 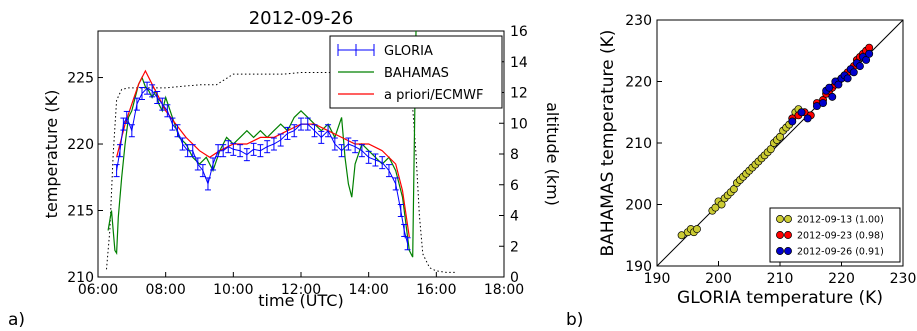 I want to click on chart-a-legend: GLORIA BAHAMAS a priori/ECMWF, so click(x=416, y=72).